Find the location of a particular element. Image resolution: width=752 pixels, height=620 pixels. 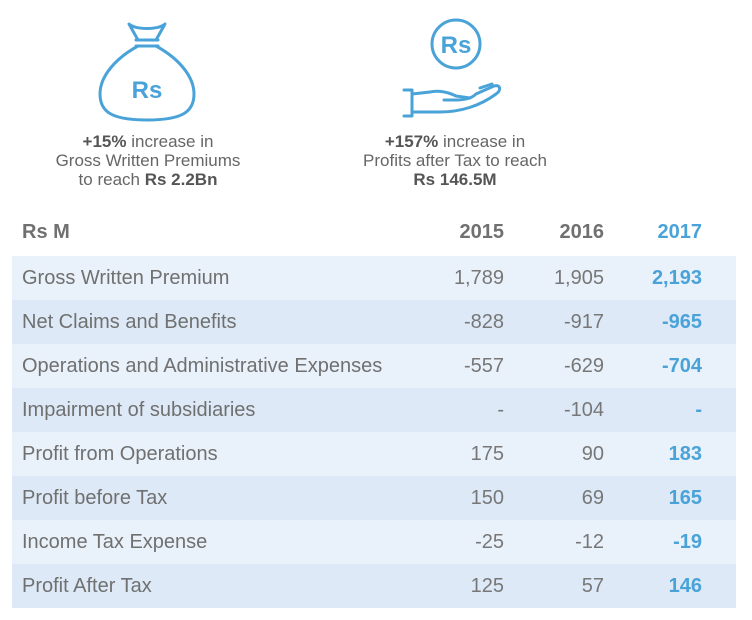

table-row: Profit before Tax 150 69 165 is located at coordinates (374, 498).